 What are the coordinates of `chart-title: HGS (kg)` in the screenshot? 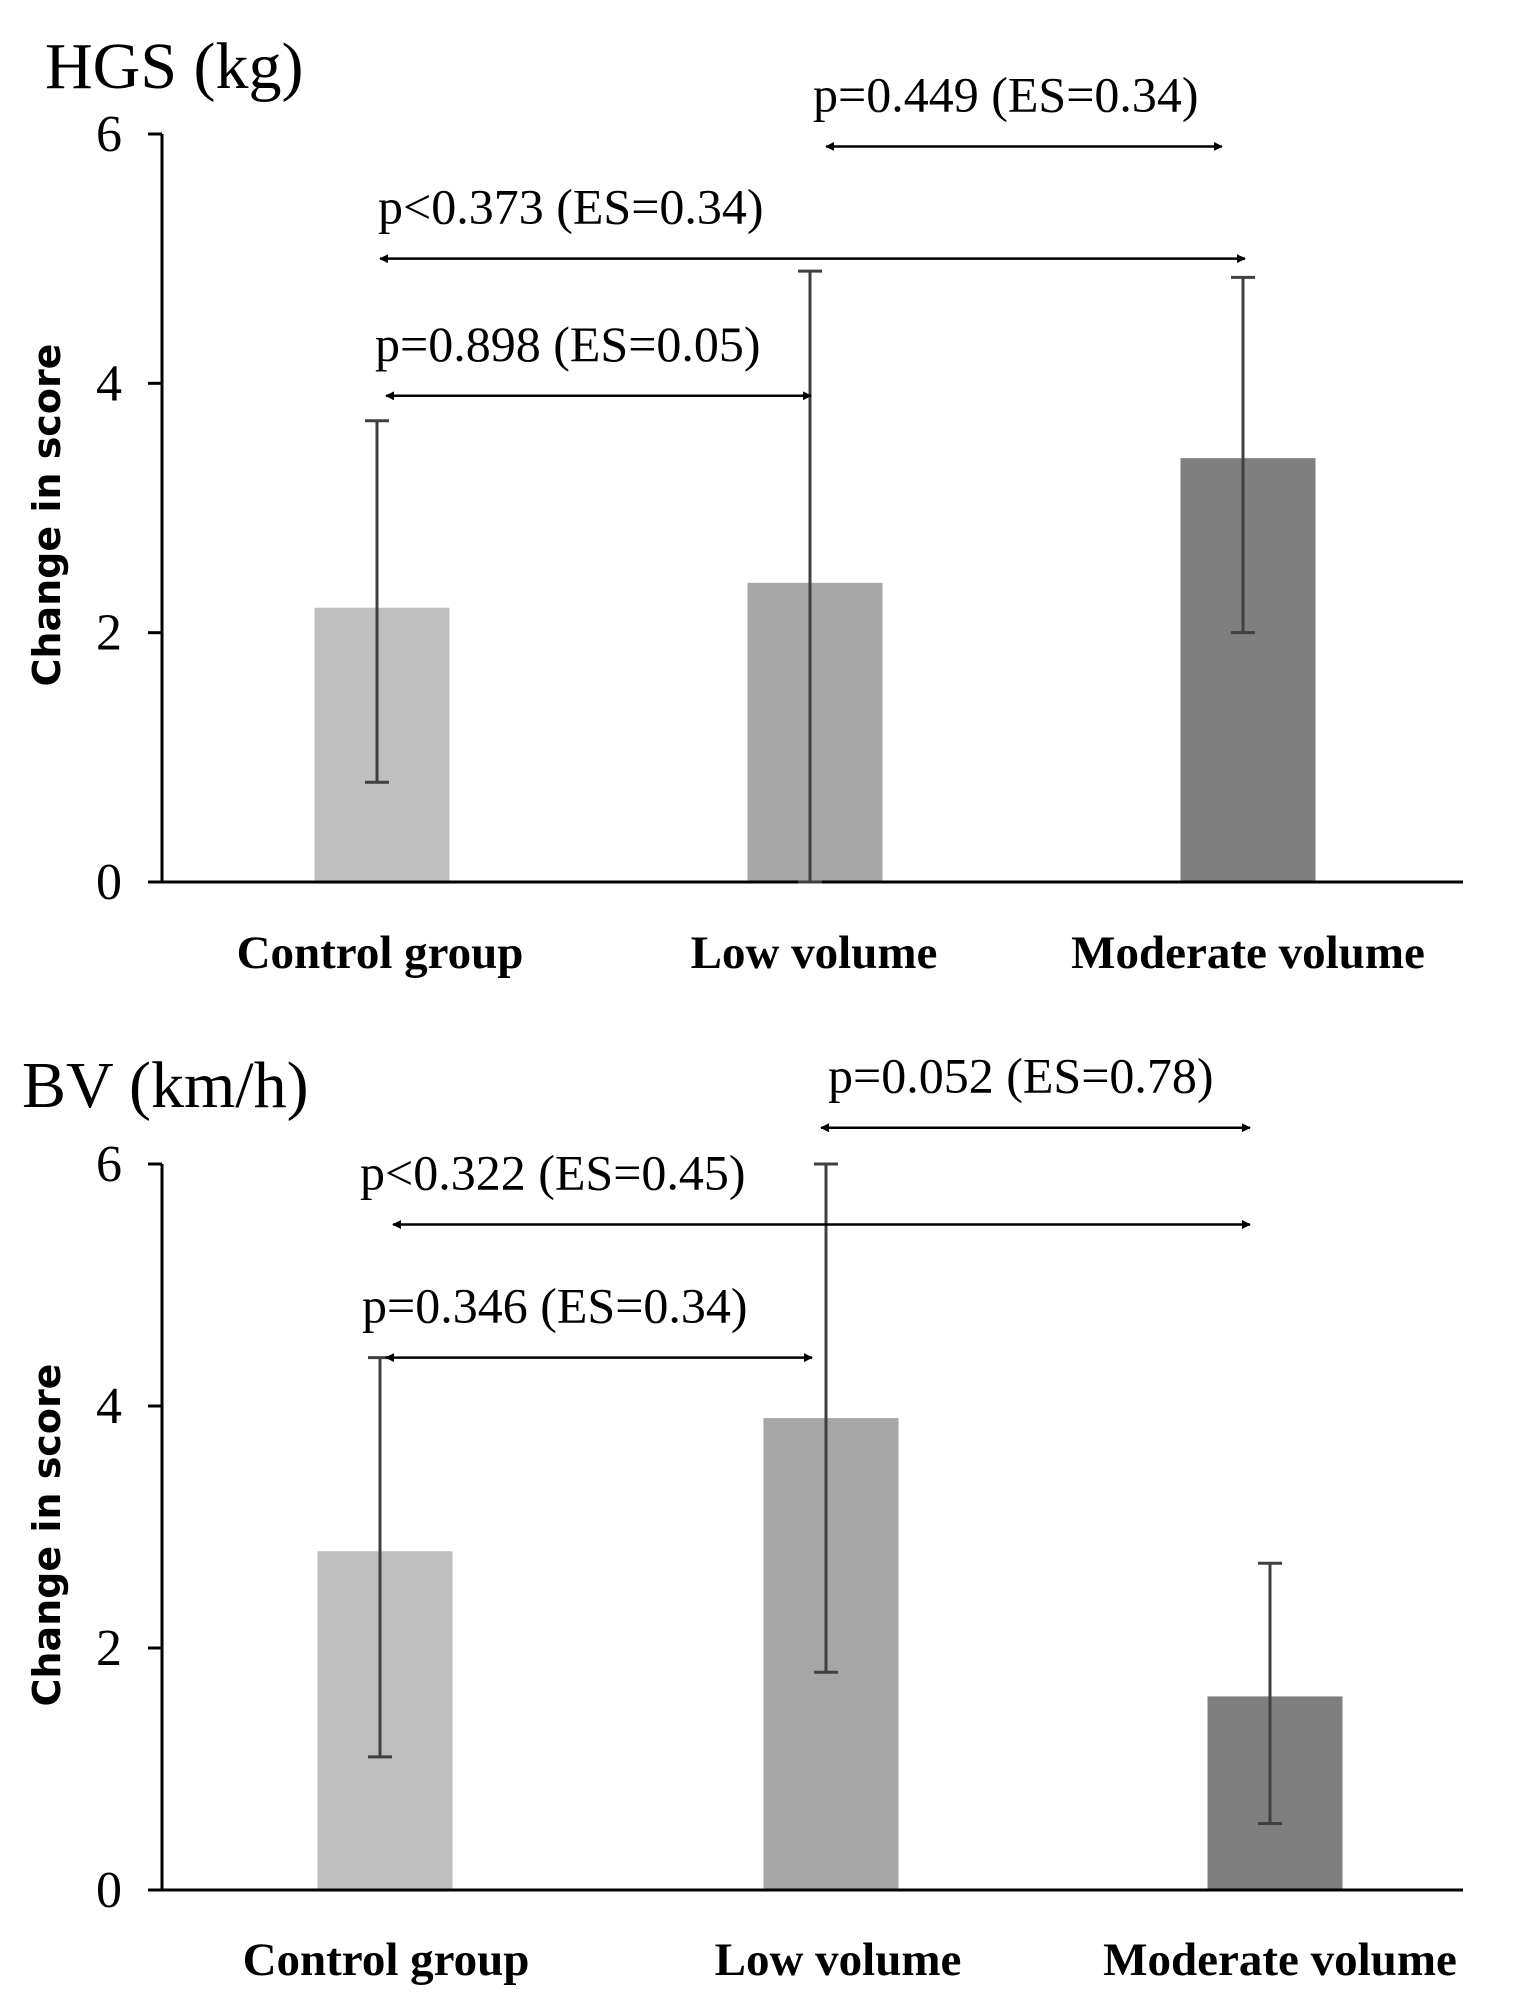 It's located at (174, 66).